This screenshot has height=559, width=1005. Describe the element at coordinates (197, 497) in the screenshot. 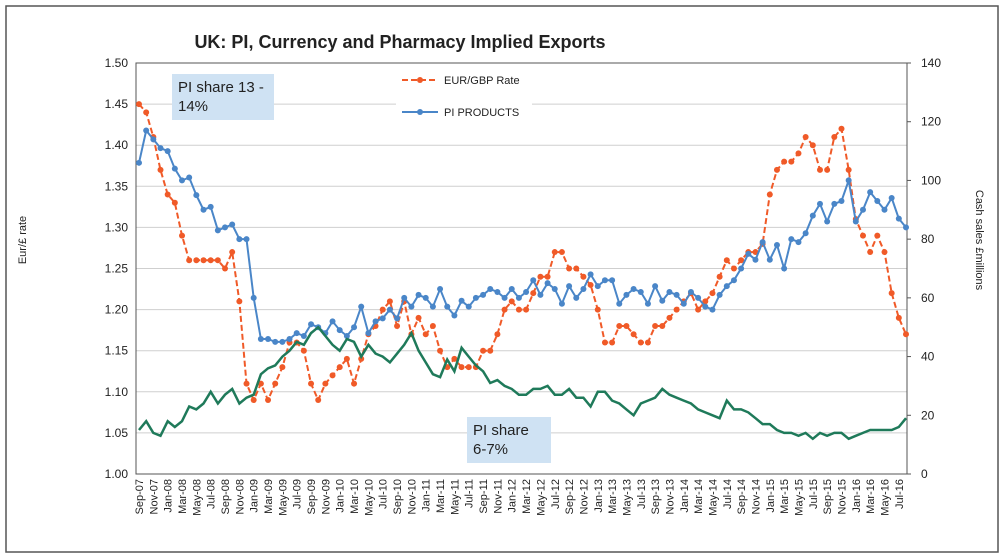

I see `x-tick-label: May-08` at that location.